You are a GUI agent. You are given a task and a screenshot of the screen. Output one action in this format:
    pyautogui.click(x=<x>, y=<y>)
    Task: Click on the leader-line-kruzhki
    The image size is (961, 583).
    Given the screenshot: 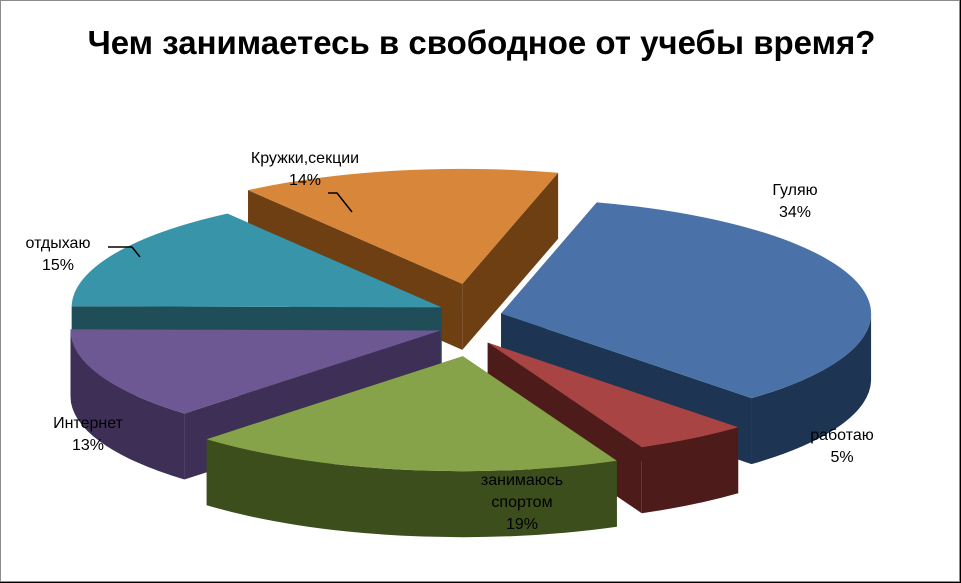 What is the action you would take?
    pyautogui.click(x=340, y=202)
    